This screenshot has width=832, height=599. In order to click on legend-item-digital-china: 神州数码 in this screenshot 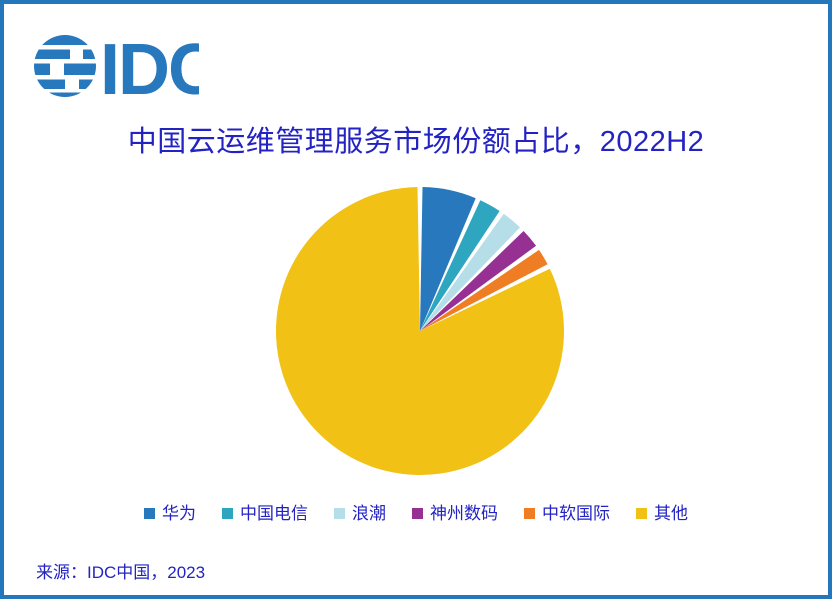, I will do `click(455, 513)`.